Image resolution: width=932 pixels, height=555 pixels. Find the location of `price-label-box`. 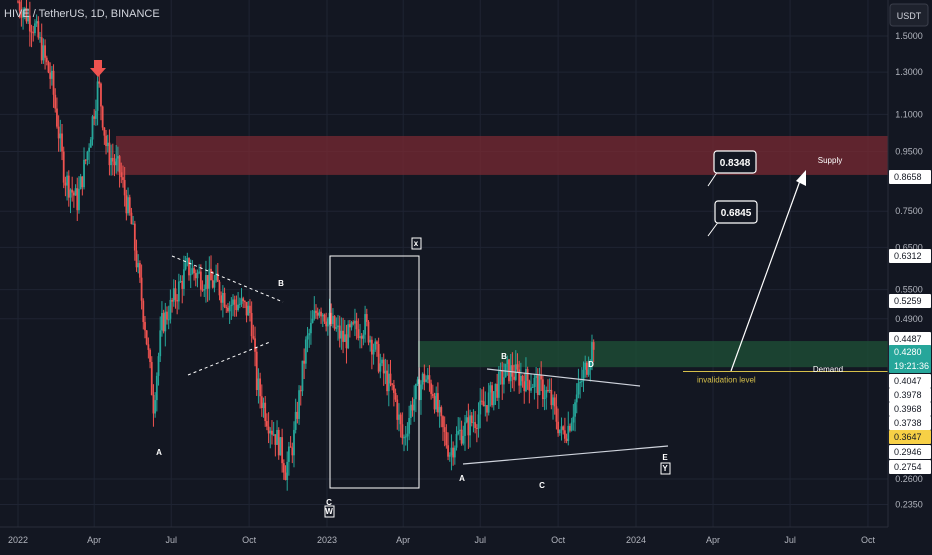

price-label-box is located at coordinates (910, 381).